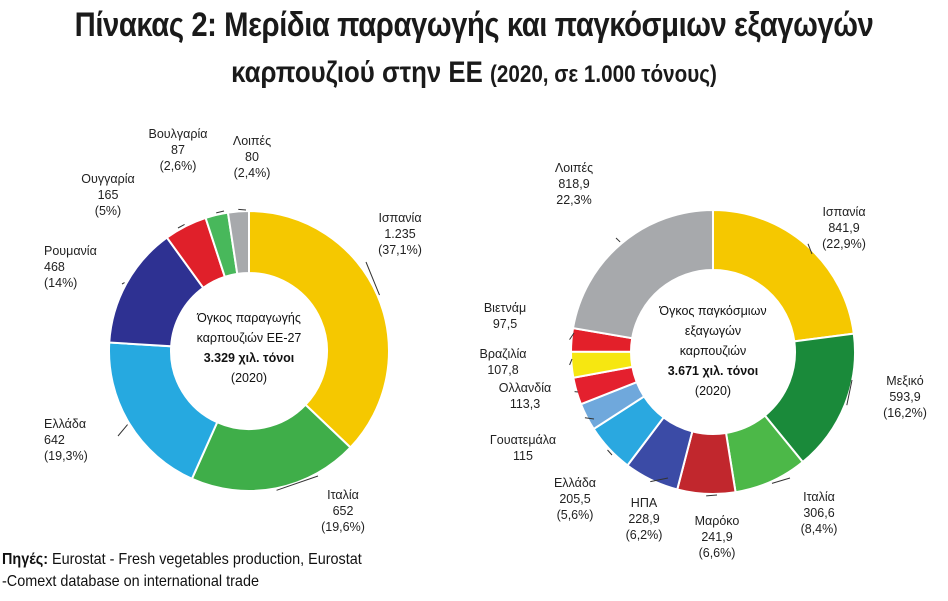  What do you see at coordinates (357, 72) in the screenshot?
I see `chart-title-main: καρπουζιού στην ΕΕ` at bounding box center [357, 72].